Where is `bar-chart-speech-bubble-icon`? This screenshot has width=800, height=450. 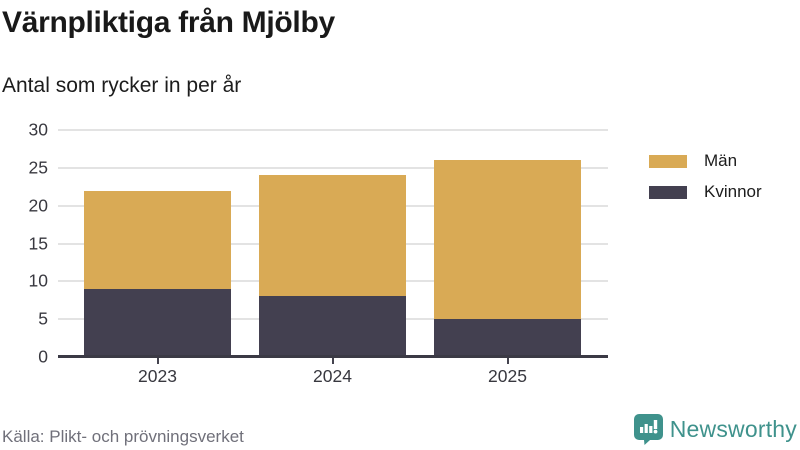 bar-chart-speech-bubble-icon is located at coordinates (648, 429).